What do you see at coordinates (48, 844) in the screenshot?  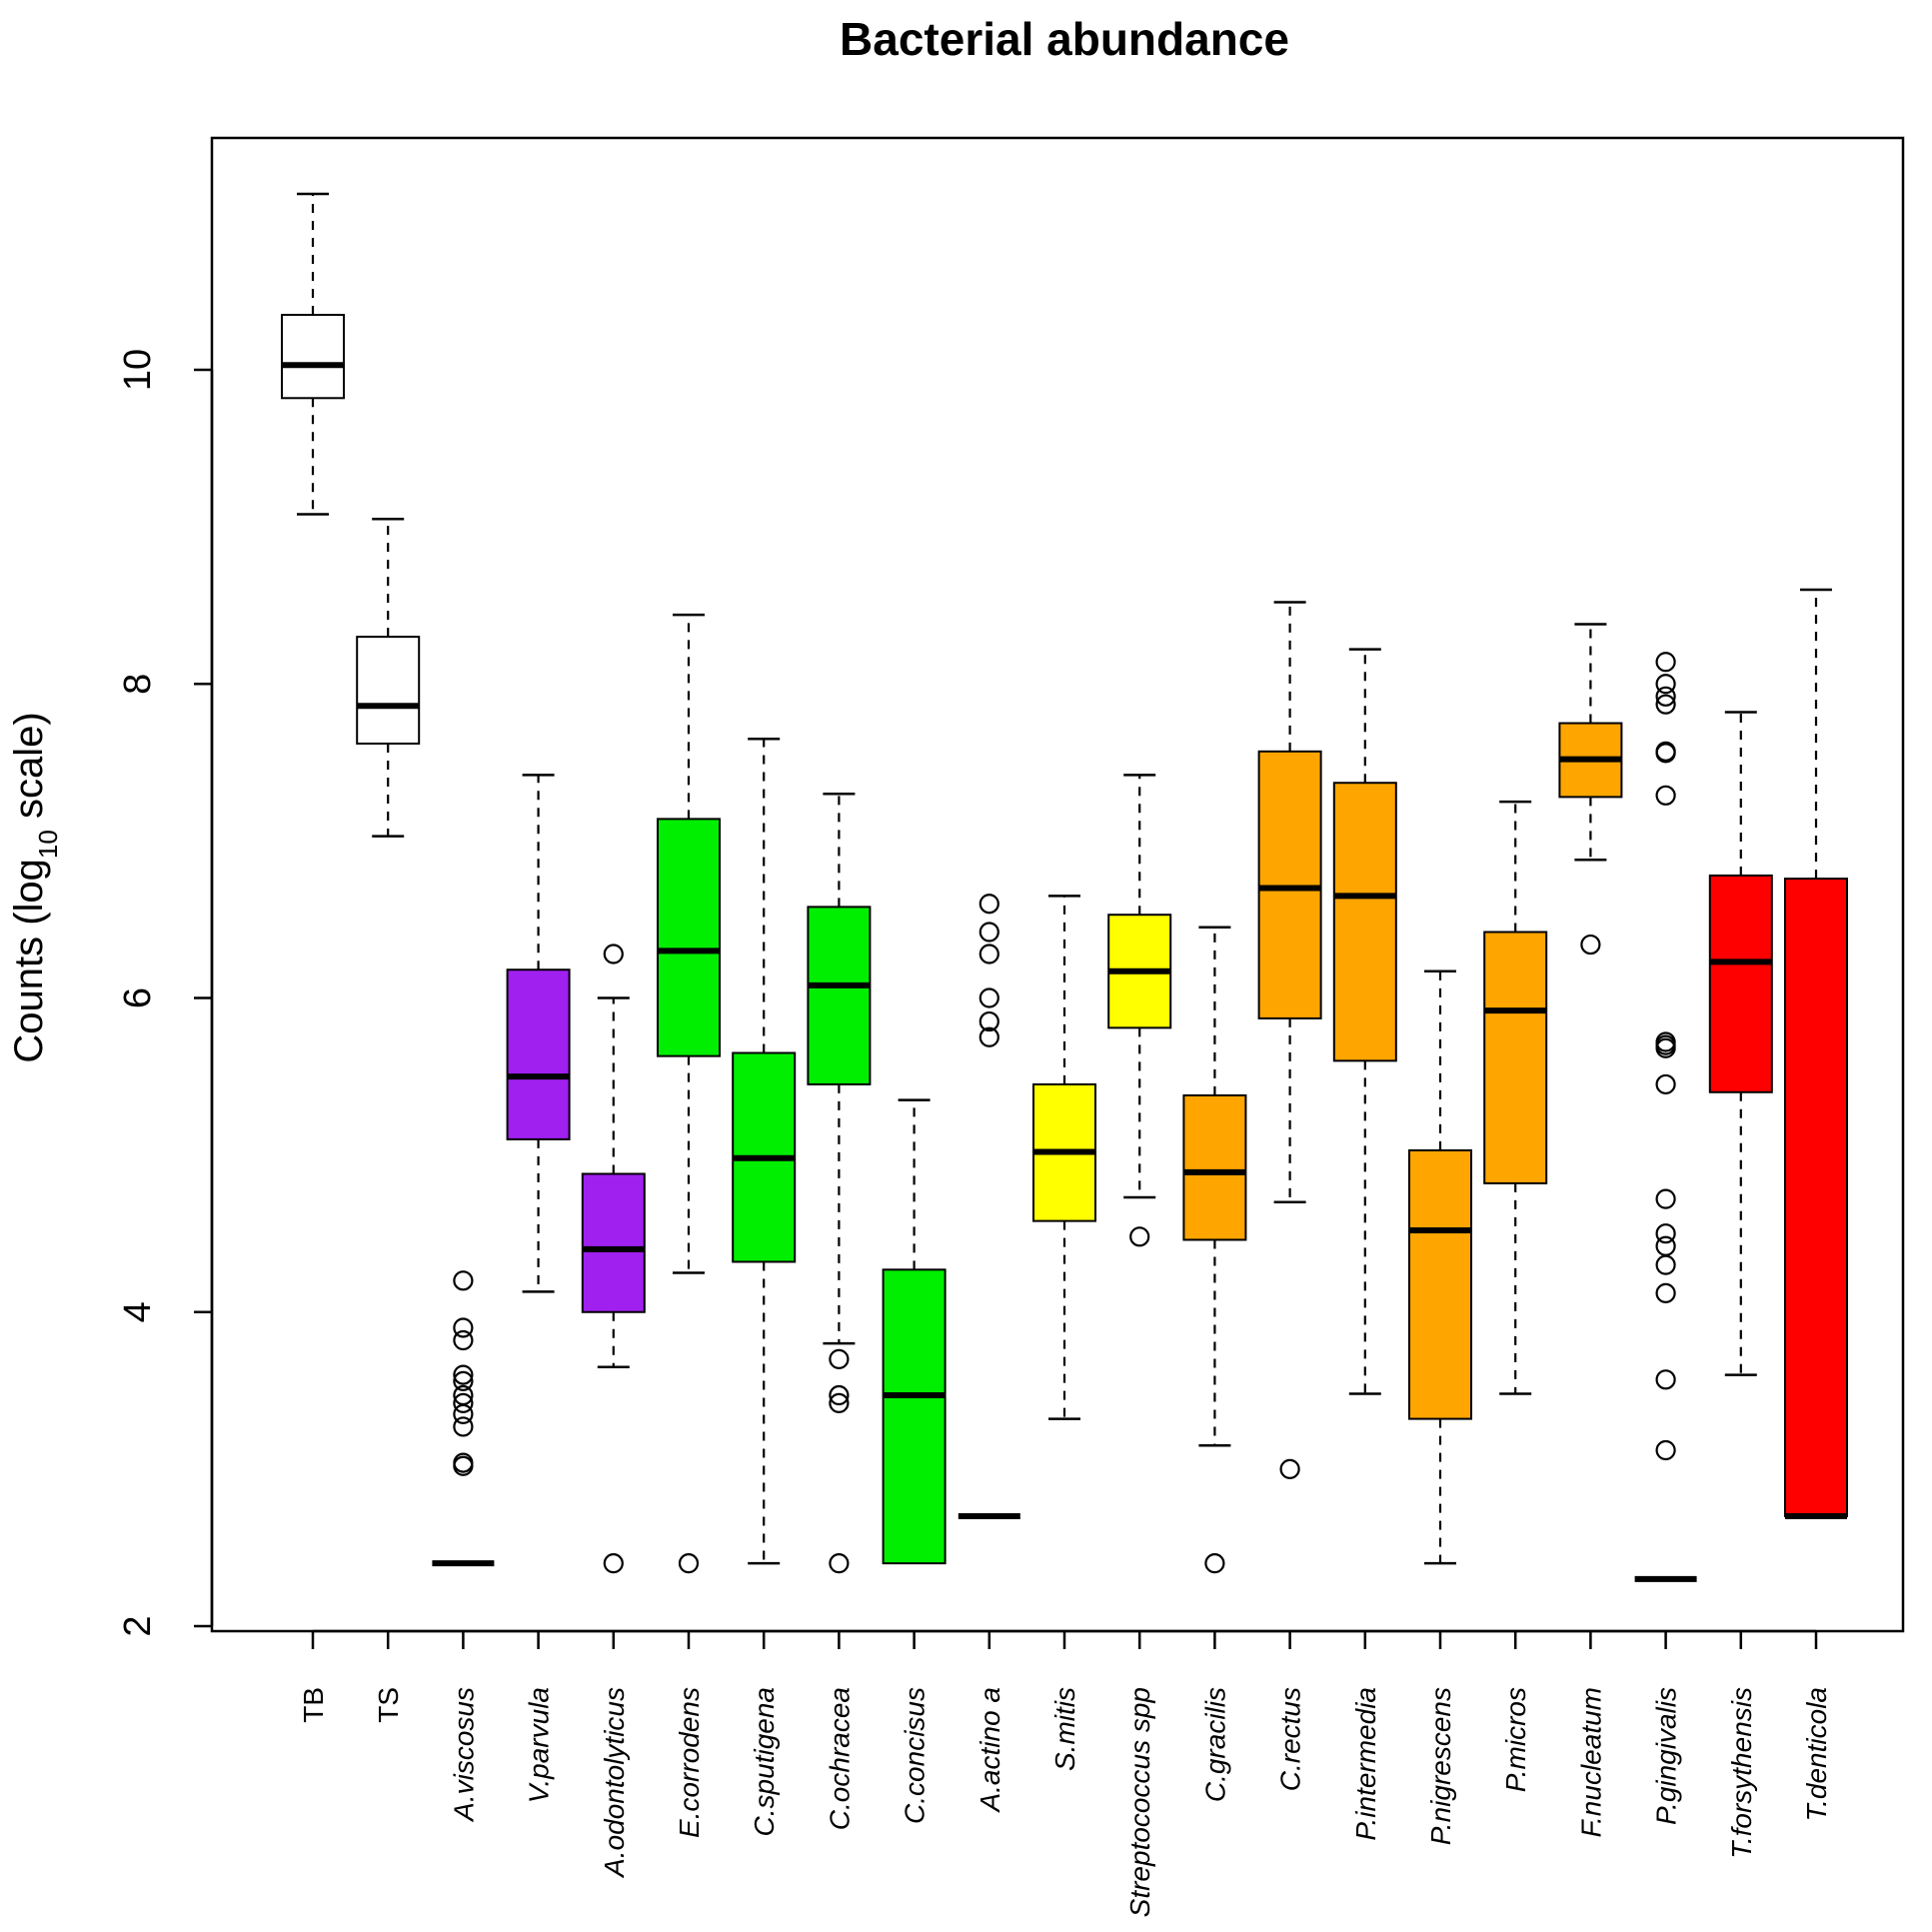 I see `y-axis-label-subscript: 10` at bounding box center [48, 844].